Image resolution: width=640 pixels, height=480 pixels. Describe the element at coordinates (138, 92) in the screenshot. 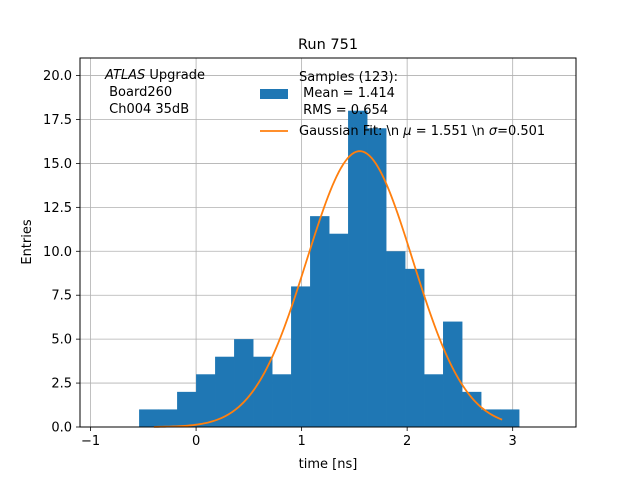

I see `atlas-annotation-board: Board260` at that location.